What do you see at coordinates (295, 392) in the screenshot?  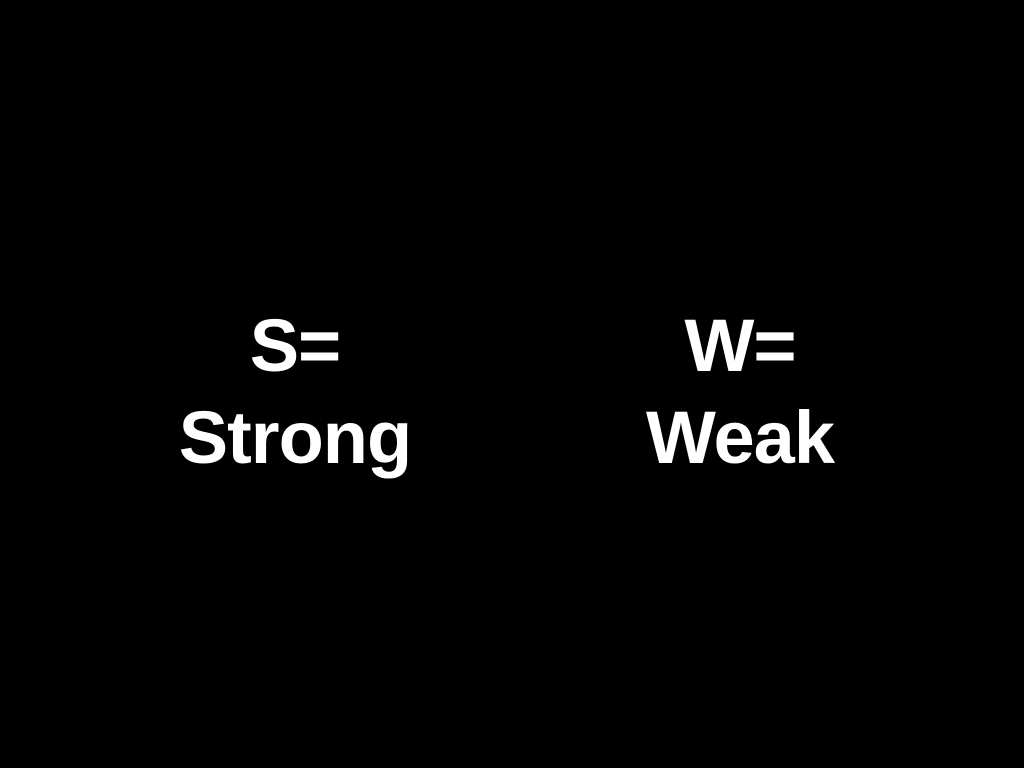 I see `strong-definition: S= Strong` at bounding box center [295, 392].